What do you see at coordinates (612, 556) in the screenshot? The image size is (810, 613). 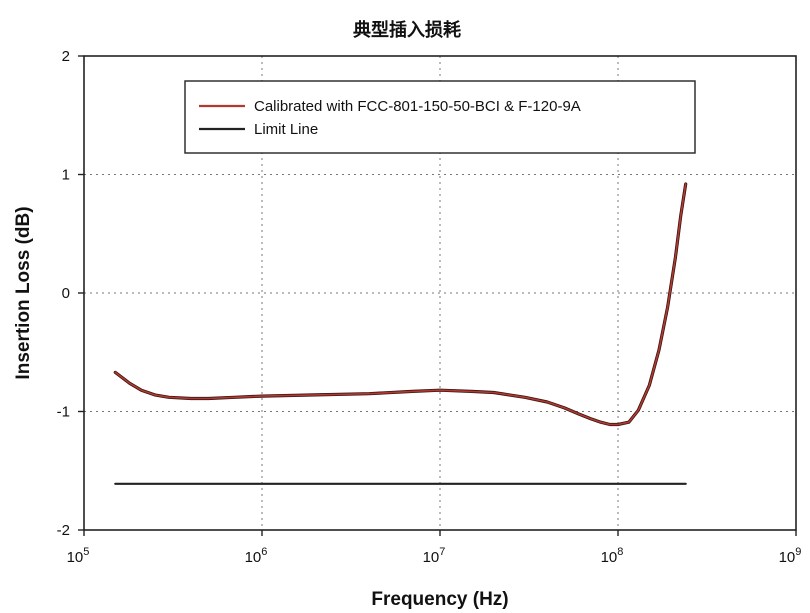 I see `x-tick-label: 10⁸` at bounding box center [612, 556].